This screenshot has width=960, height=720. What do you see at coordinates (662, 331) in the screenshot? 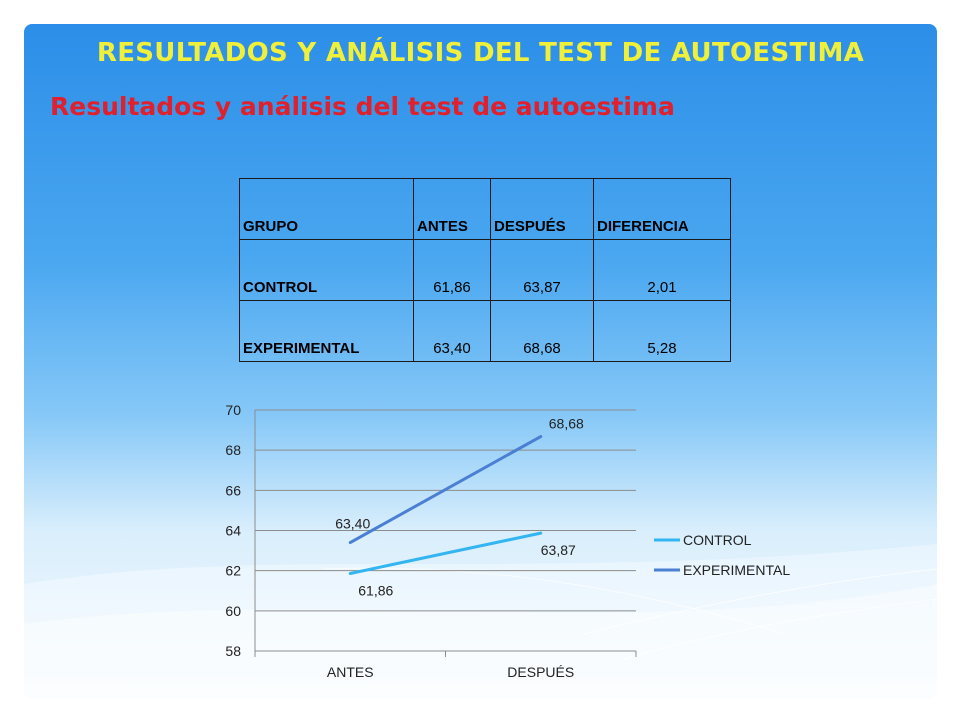
I see `cell-diferencia: 5,28` at bounding box center [662, 331].